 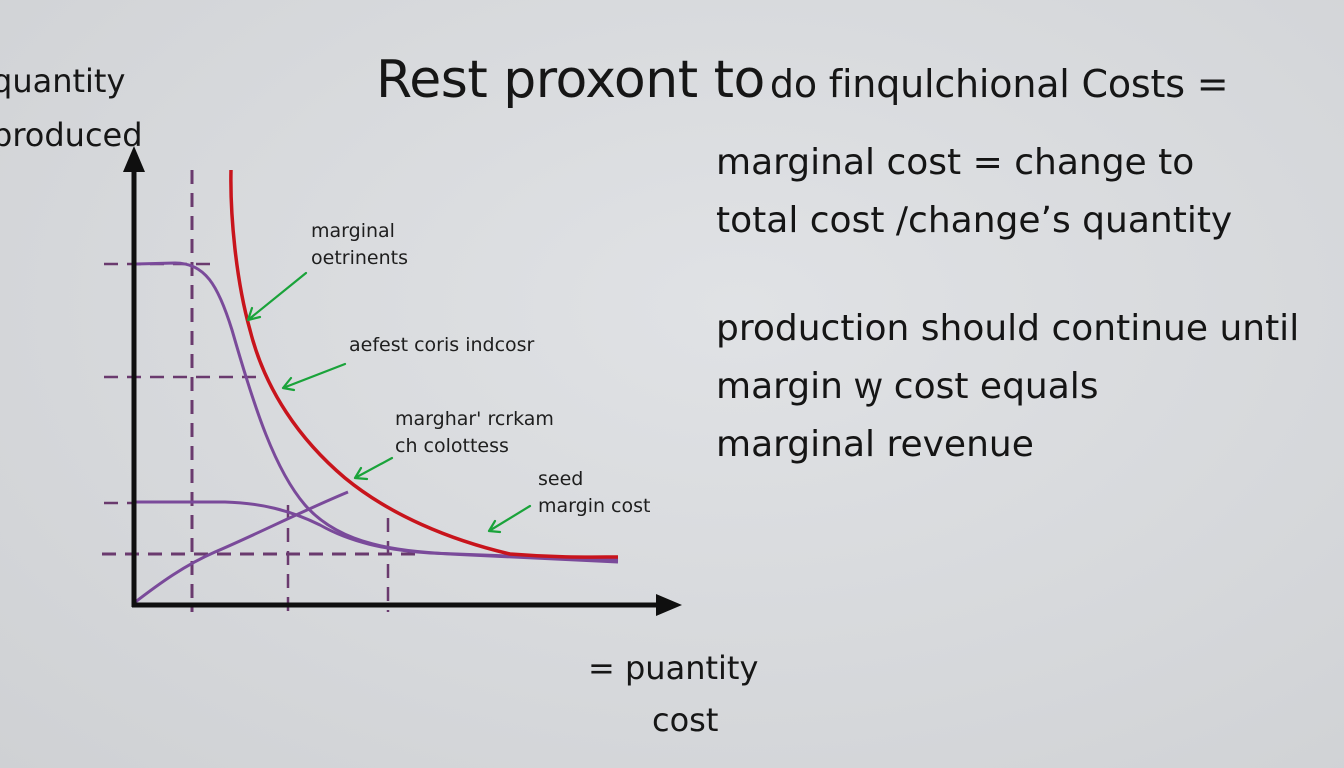 I want to click on rising-cost-curve, so click(x=241, y=547).